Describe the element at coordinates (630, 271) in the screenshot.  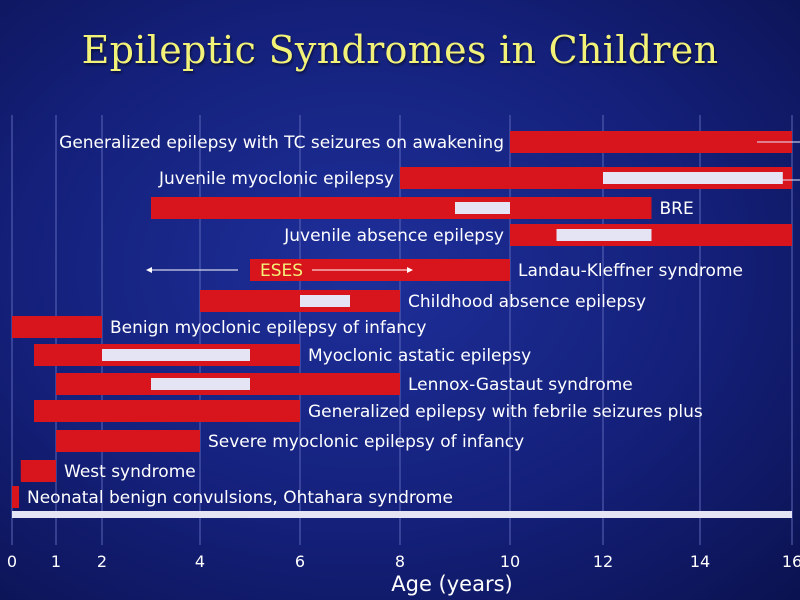
I see `row-label: Landau-Kleffner syndrome` at that location.